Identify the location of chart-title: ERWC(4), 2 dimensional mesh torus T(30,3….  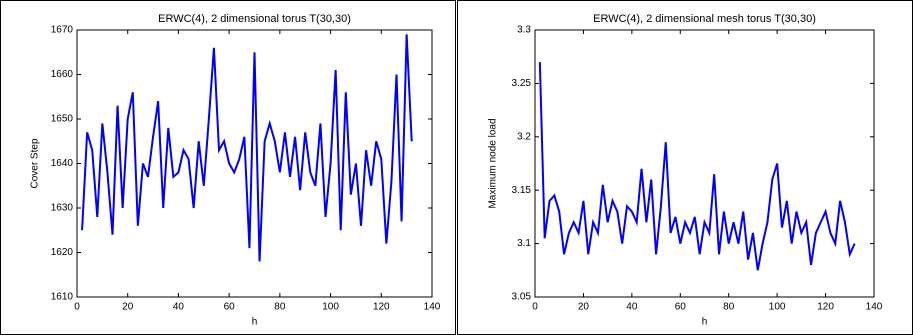
(704, 19).